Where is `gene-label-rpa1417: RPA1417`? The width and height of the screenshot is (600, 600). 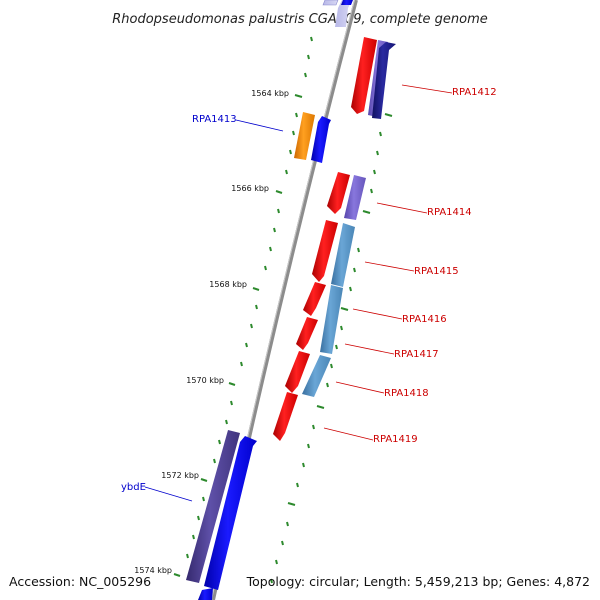 gene-label-rpa1417: RPA1417 is located at coordinates (416, 354).